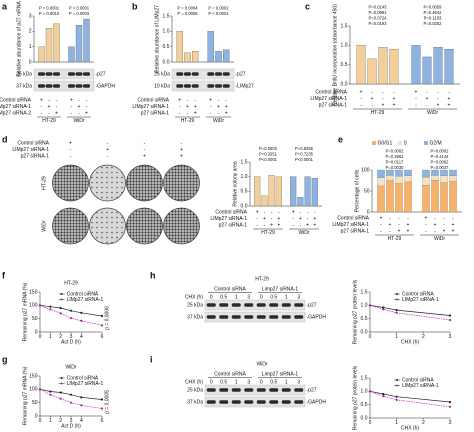 This screenshot has height=432, width=474. Describe the element at coordinates (364, 378) in the screenshot. I see `y-tick-label: 1.5` at that location.